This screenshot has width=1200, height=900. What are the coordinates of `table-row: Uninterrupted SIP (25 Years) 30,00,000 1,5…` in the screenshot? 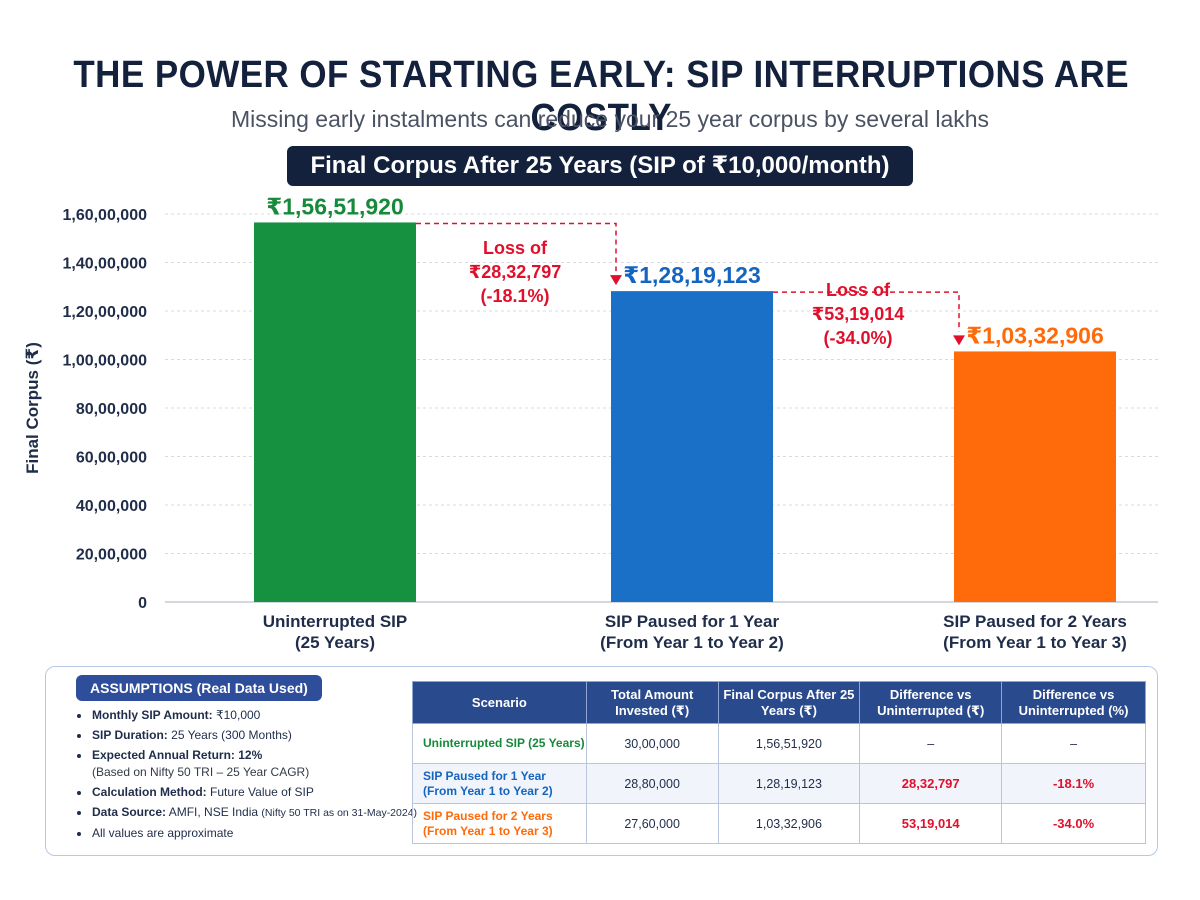 It's located at (779, 743).